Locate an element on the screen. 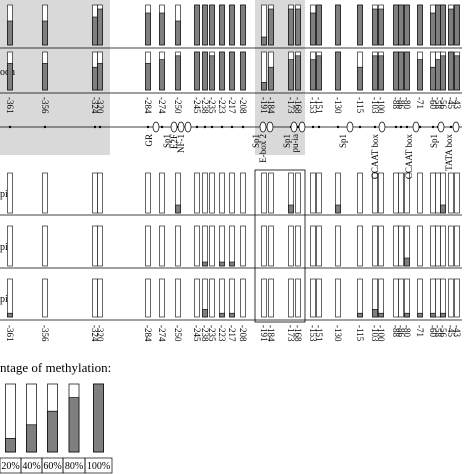 The height and width of the screenshot is (474, 474). site-label: -153 is located at coordinates (313, 105).